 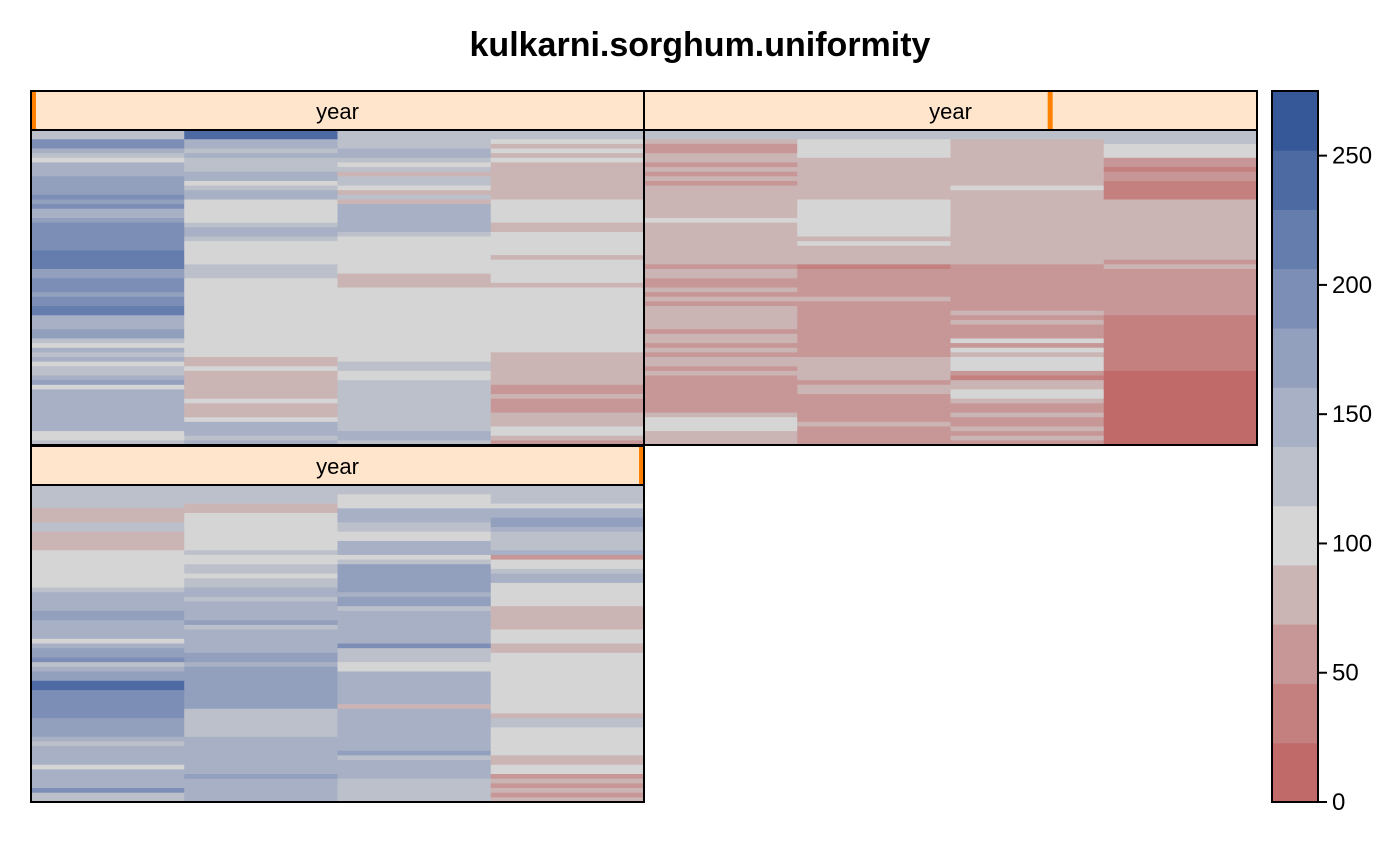 What do you see at coordinates (1050, 110) in the screenshot?
I see `strip-level-marker` at bounding box center [1050, 110].